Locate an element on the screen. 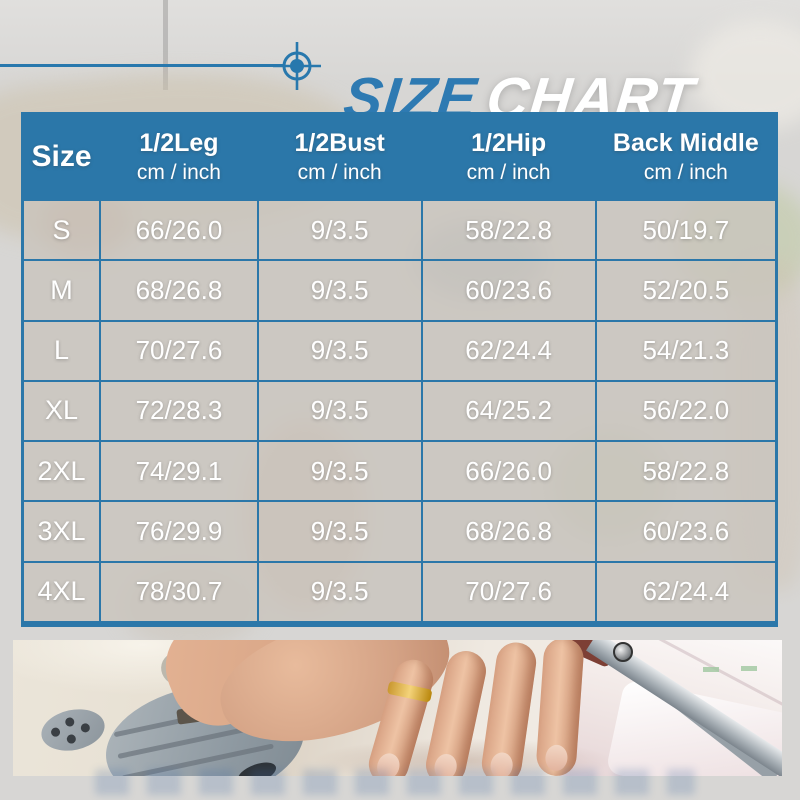 The image size is (800, 800). column-header-hip: 1/2Hip cm / inch is located at coordinates (508, 156).